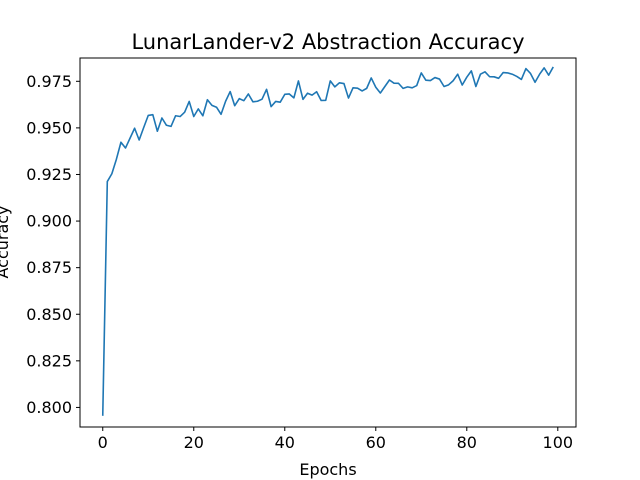 Image resolution: width=640 pixels, height=480 pixels. What do you see at coordinates (558, 442) in the screenshot?
I see `x-tick-label: 100` at bounding box center [558, 442].